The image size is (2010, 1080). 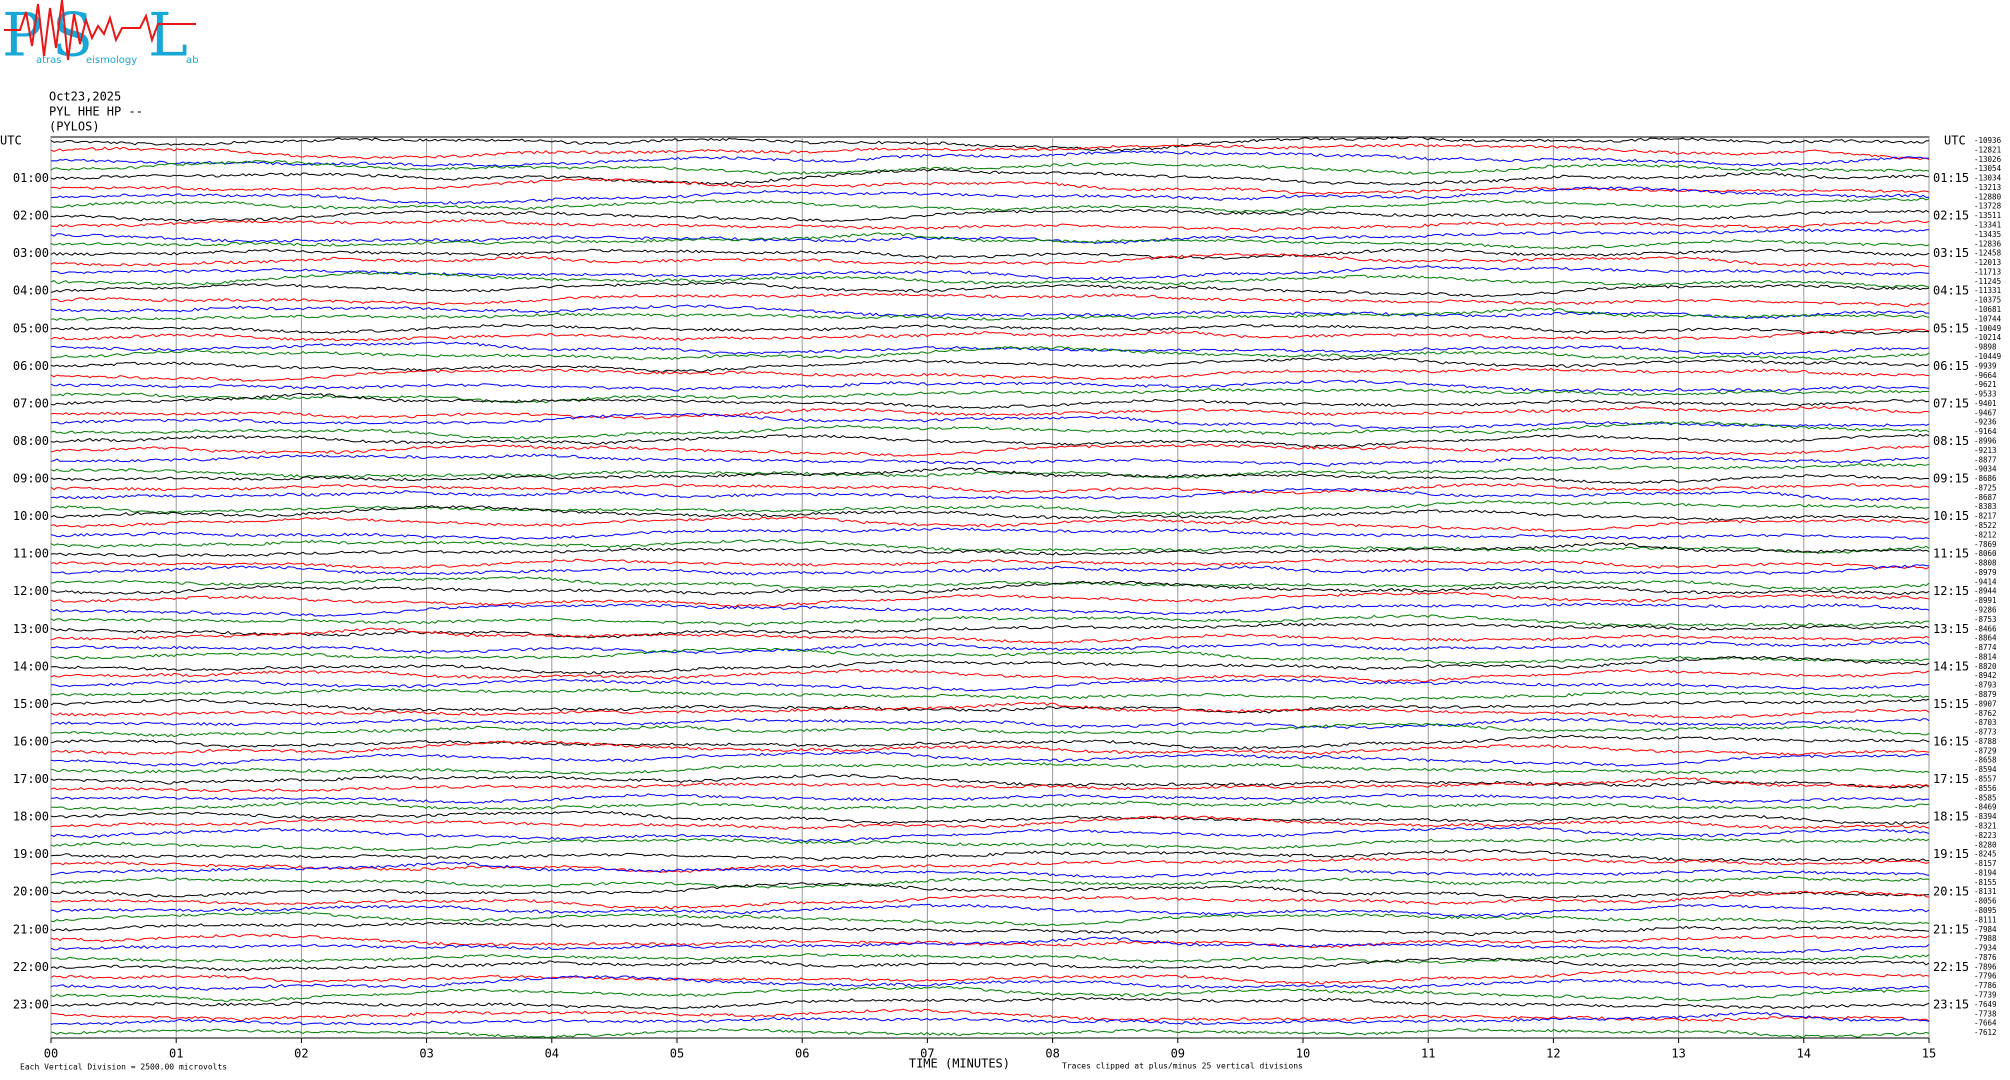 I want to click on trace-offset: -8056, so click(x=1985, y=901).